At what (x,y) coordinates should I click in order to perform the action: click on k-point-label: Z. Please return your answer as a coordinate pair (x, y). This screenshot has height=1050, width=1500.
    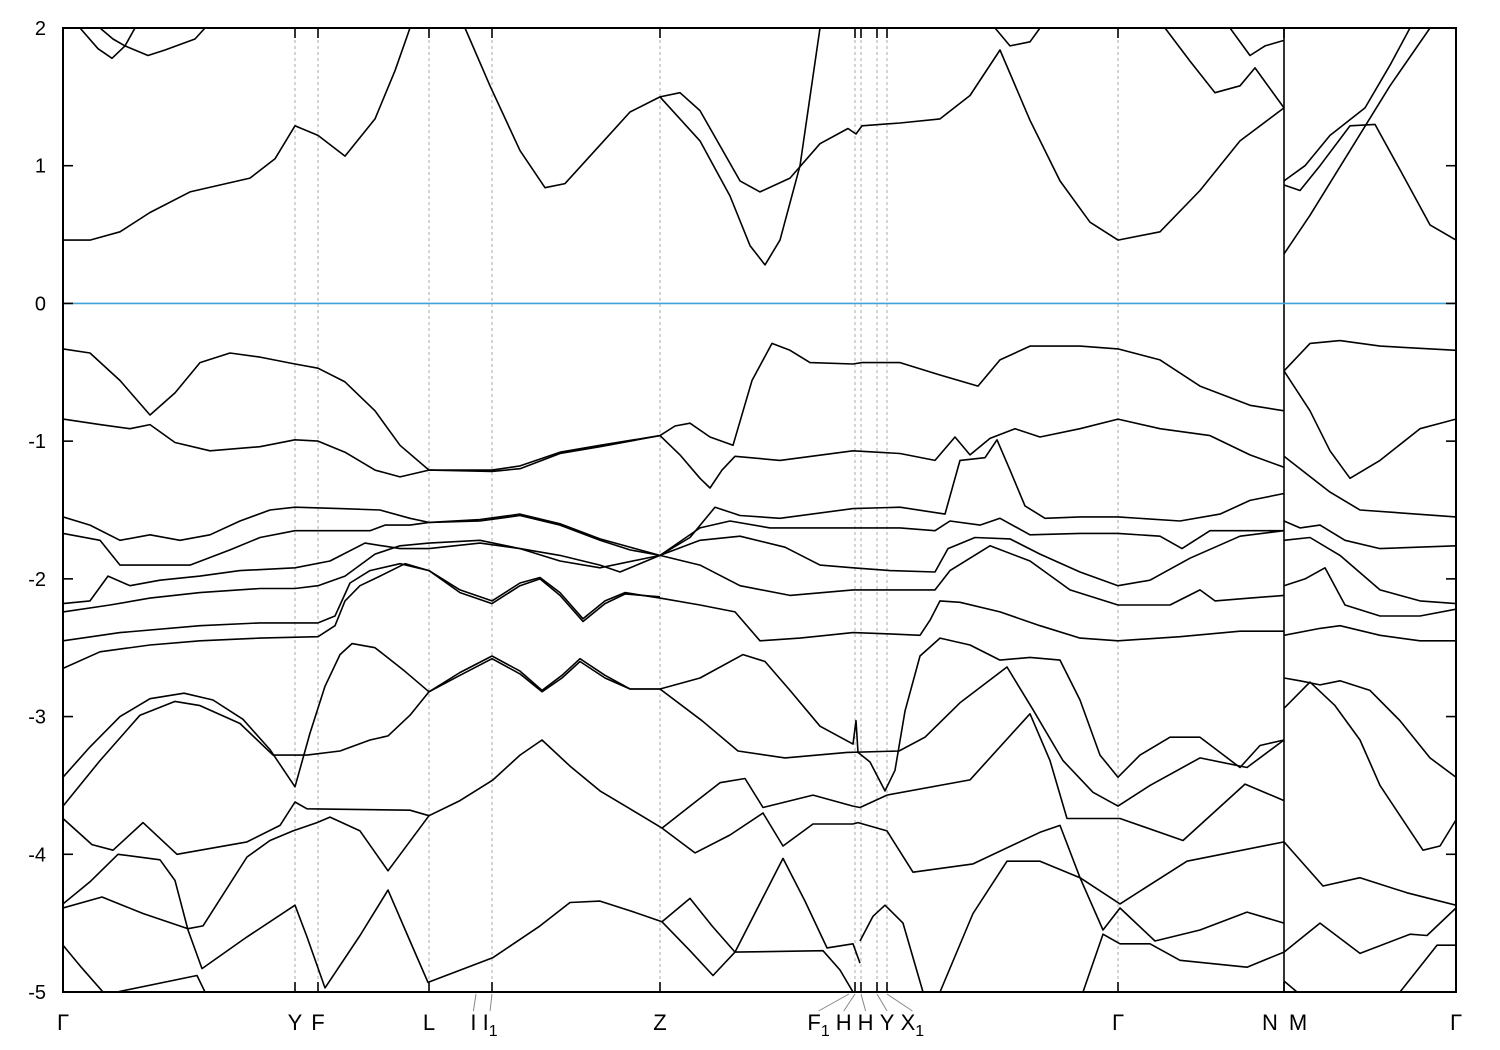
    Looking at the image, I should click on (659, 1022).